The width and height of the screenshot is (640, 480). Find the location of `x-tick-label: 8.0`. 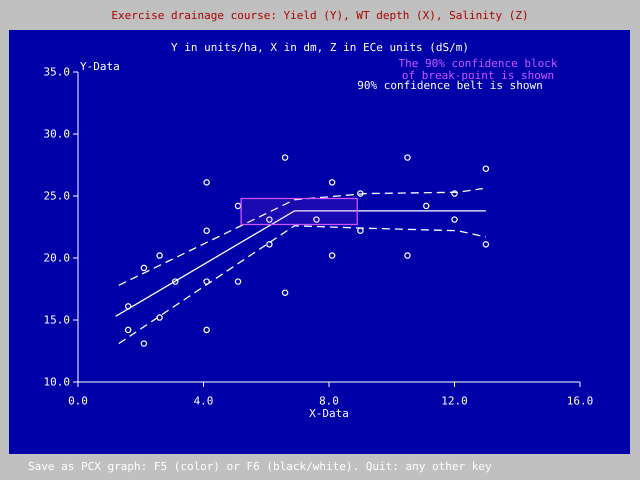

x-tick-label: 8.0 is located at coordinates (329, 401).